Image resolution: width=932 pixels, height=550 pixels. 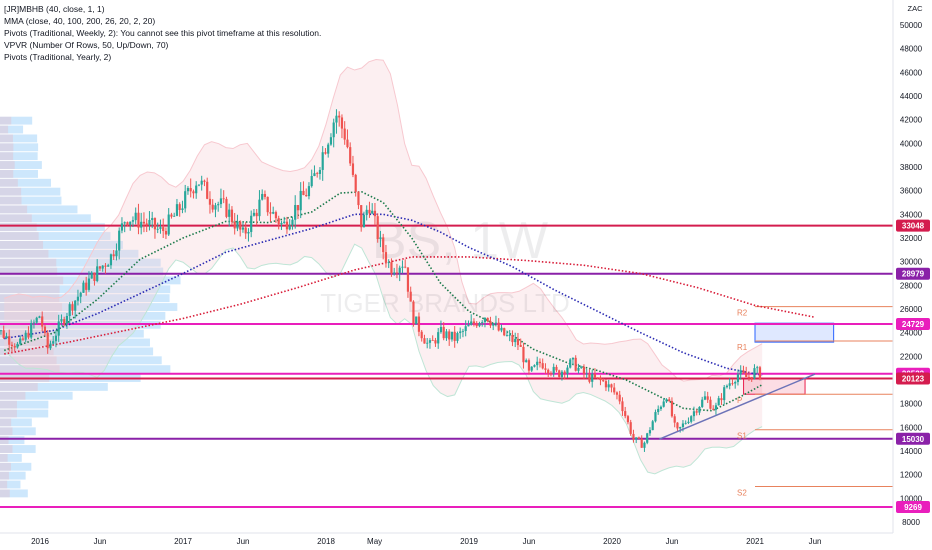 What do you see at coordinates (913, 225) in the screenshot?
I see `price-tag-bg` at bounding box center [913, 225].